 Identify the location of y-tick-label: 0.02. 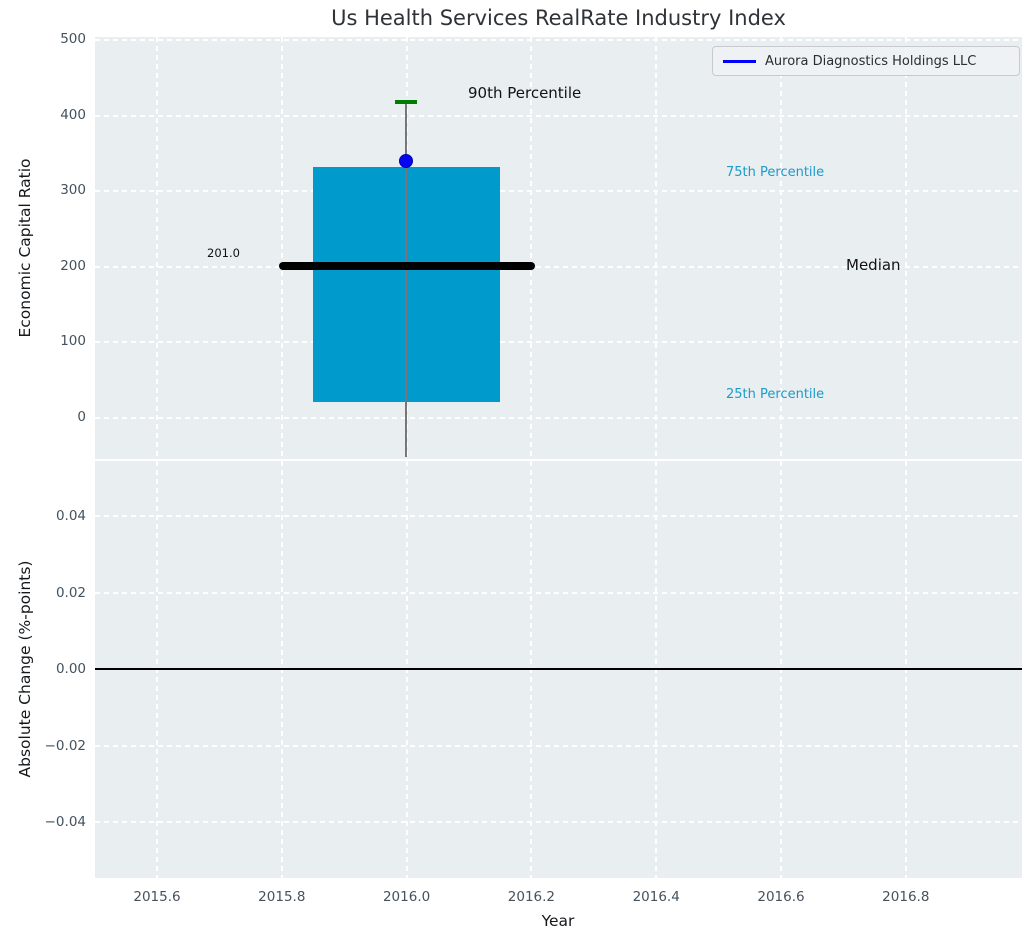
(70, 592).